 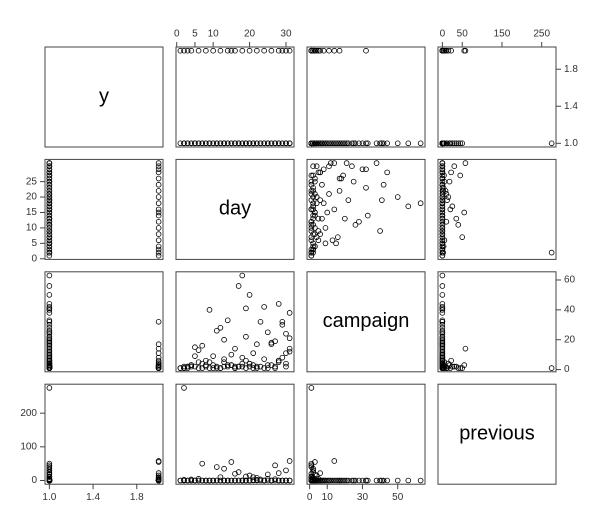 What do you see at coordinates (398, 497) in the screenshot?
I see `x-tick-label: 50` at bounding box center [398, 497].